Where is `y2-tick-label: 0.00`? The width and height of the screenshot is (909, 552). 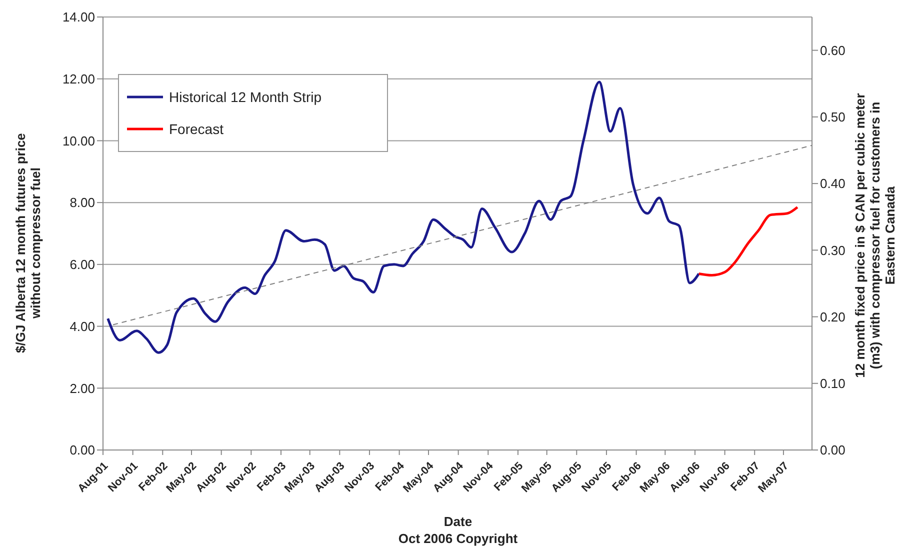 y2-tick-label: 0.00 is located at coordinates (833, 450).